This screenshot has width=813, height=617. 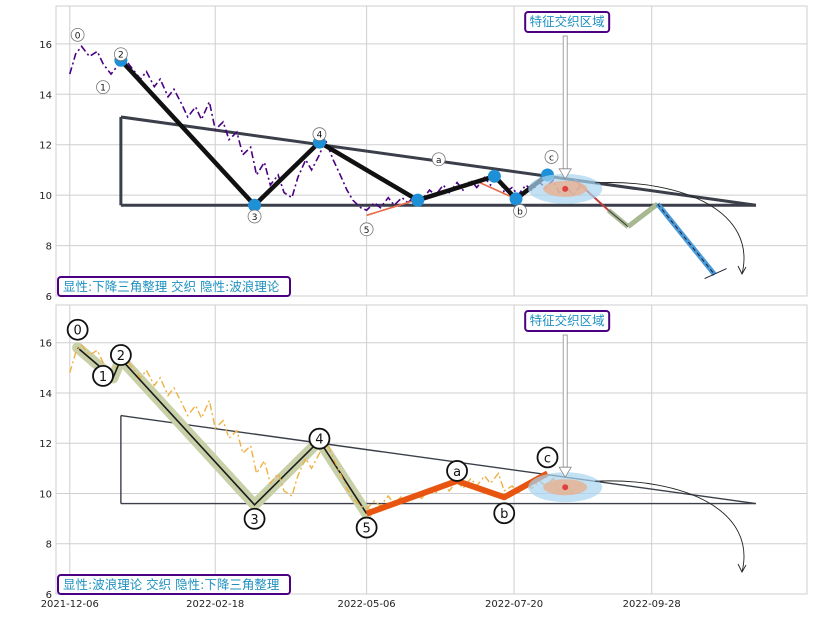 What do you see at coordinates (514, 604) in the screenshot?
I see `x-tick-label: 2022-07-20` at bounding box center [514, 604].